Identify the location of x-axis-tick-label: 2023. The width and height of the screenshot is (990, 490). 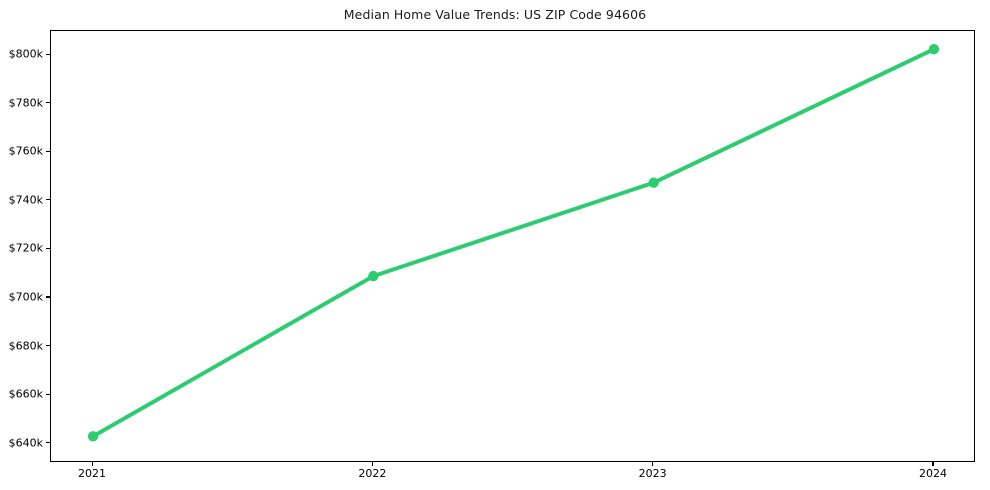
(652, 473).